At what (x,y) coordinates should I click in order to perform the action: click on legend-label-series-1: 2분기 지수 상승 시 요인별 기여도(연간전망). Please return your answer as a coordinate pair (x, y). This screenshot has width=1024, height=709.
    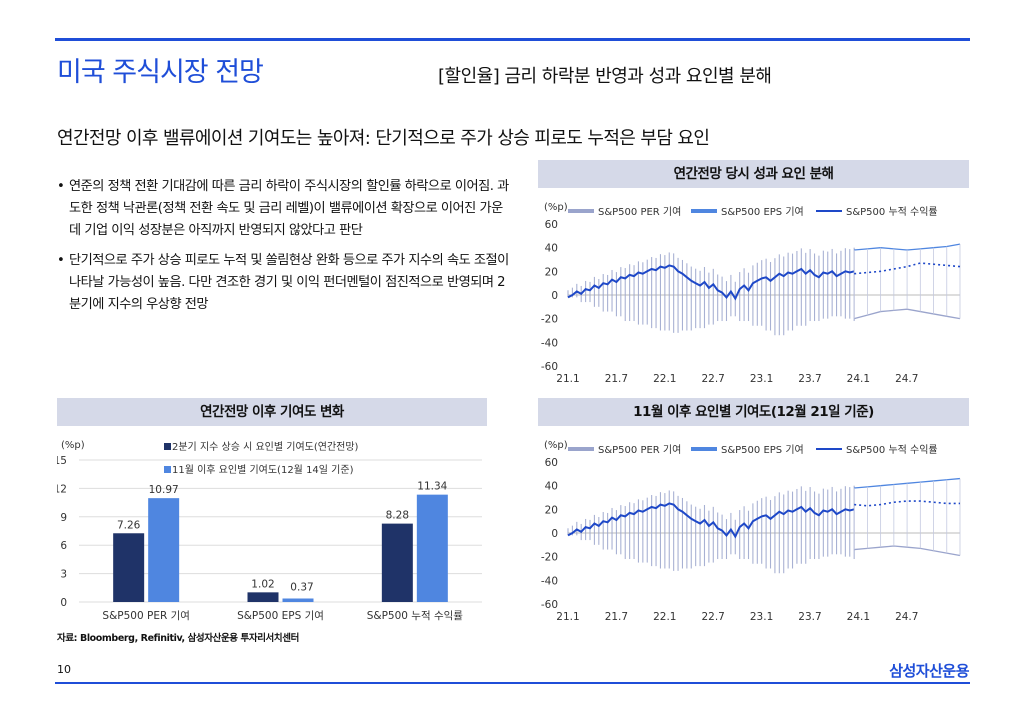
    Looking at the image, I should click on (265, 447).